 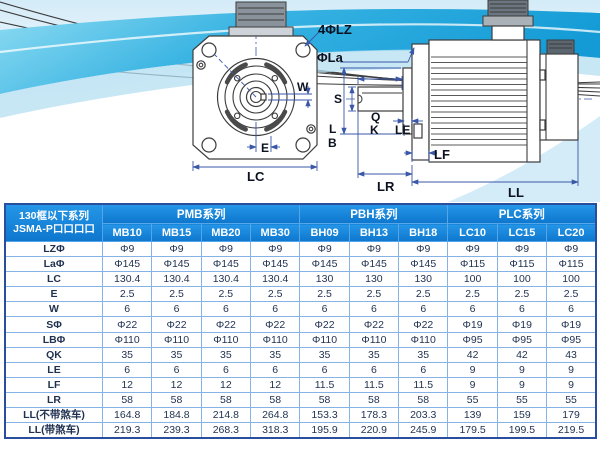 I want to click on table-row: LZΦ Φ9 Φ9 Φ9 Φ9 Φ9 Φ9 Φ9 Φ9 Φ9 Φ9, so click(x=300, y=249).